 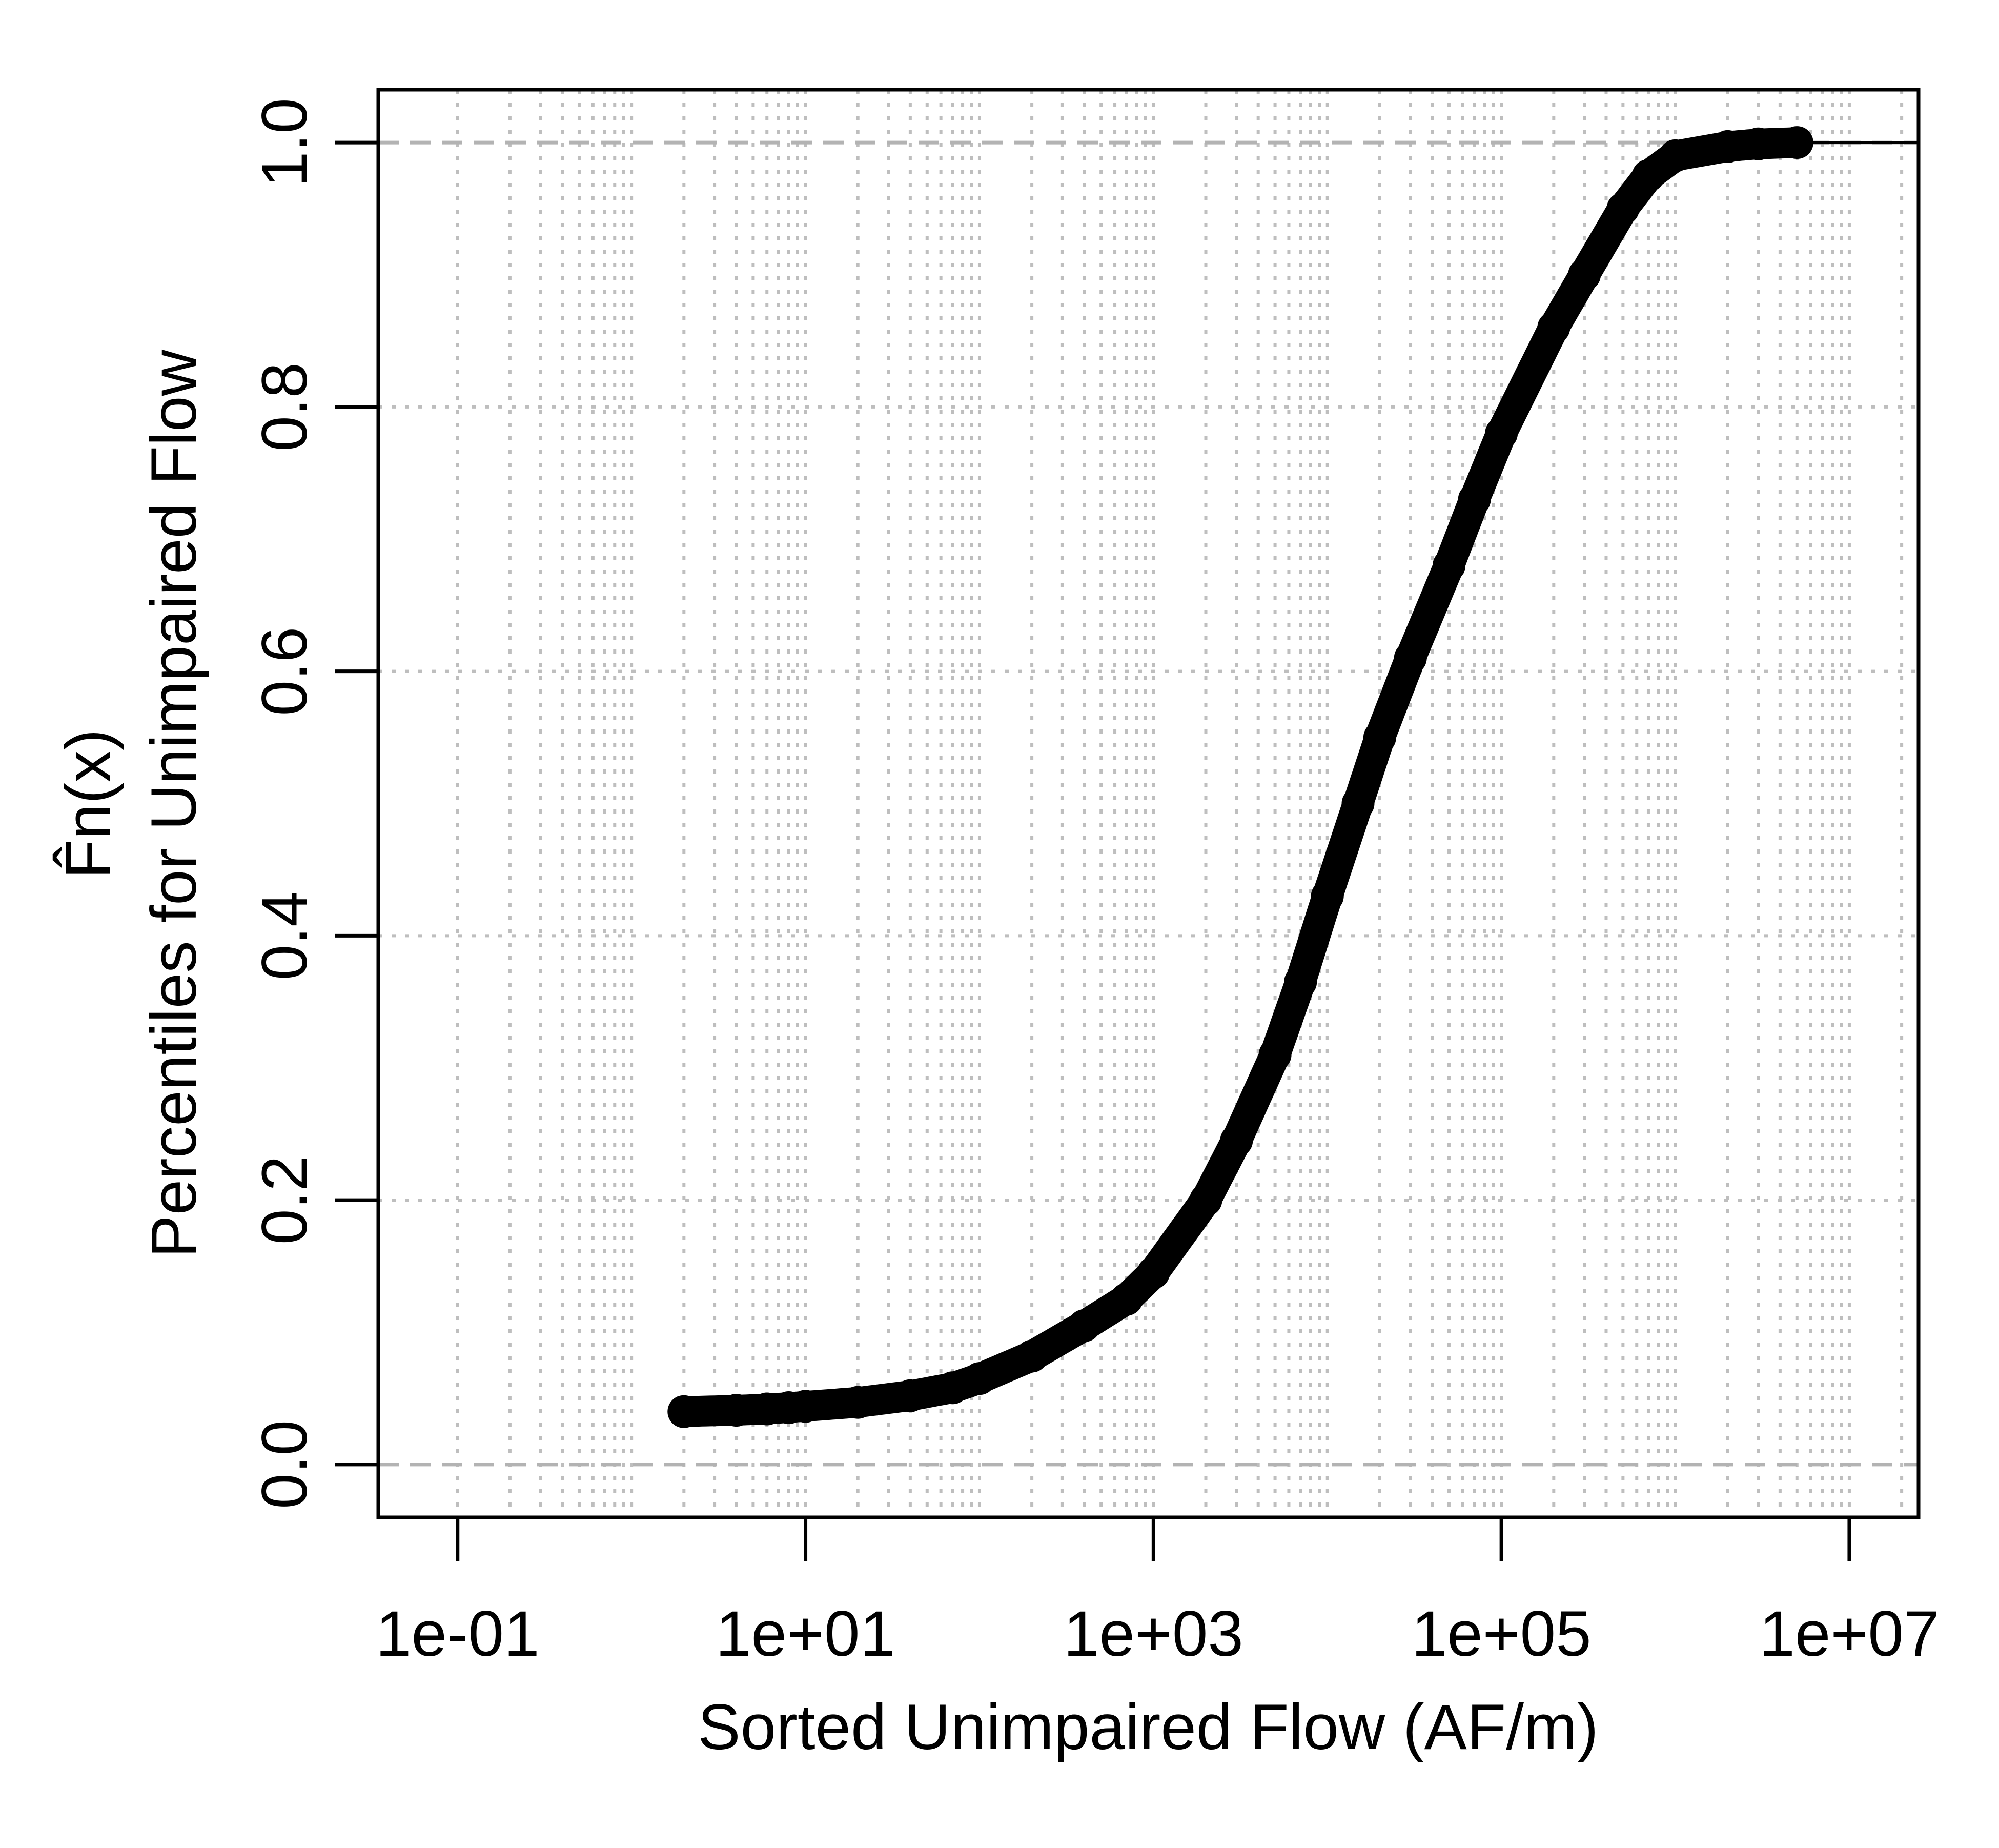 I want to click on y-tick-label: 0.4, so click(x=284, y=935).